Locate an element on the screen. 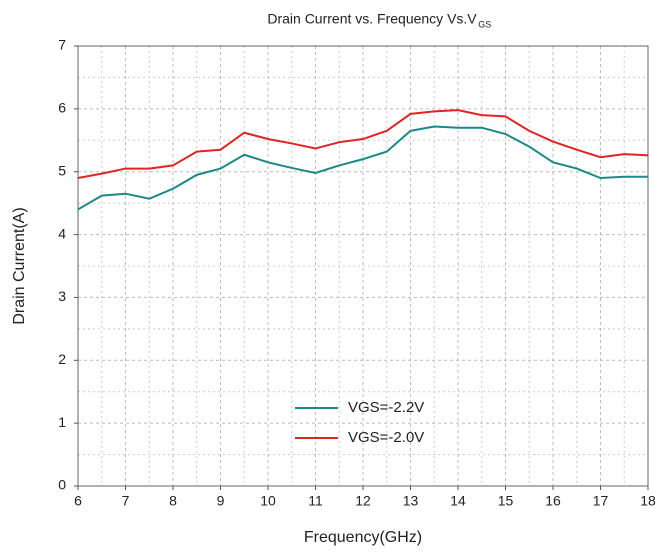  x-tick-label: 8 is located at coordinates (173, 501).